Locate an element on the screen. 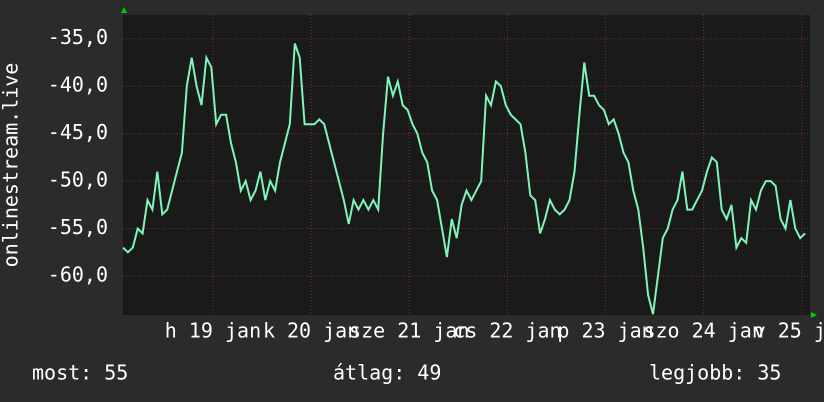 Image resolution: width=824 pixels, height=402 pixels. y-tick-label: -55,0 is located at coordinates (78, 227).